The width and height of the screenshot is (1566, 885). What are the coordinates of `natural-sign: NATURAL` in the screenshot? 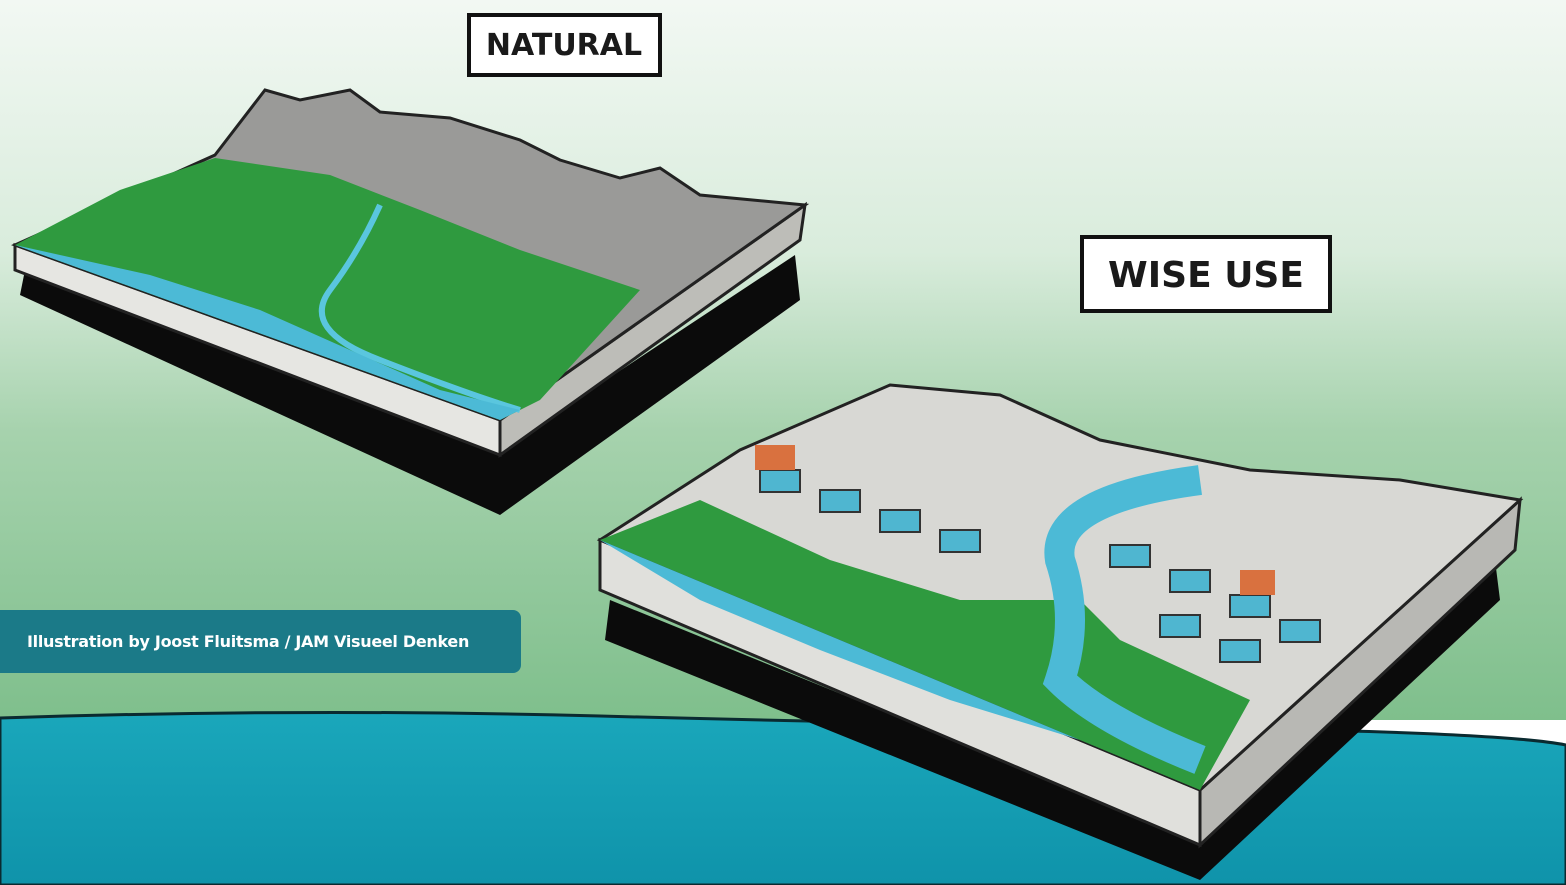 It's located at (564, 45).